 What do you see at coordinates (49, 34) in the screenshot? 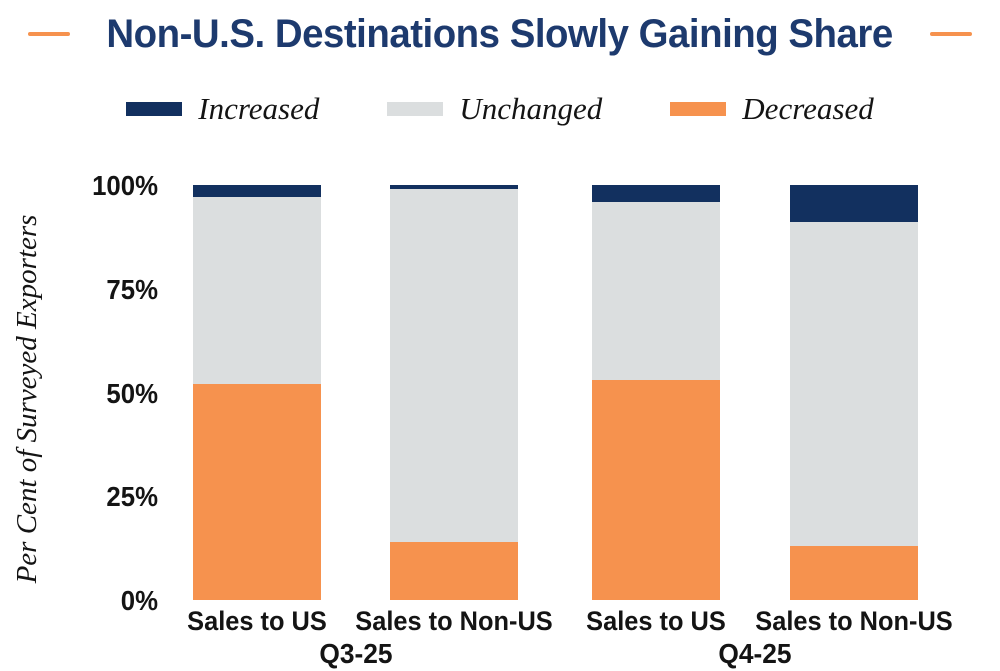
I see `title-left-dash` at bounding box center [49, 34].